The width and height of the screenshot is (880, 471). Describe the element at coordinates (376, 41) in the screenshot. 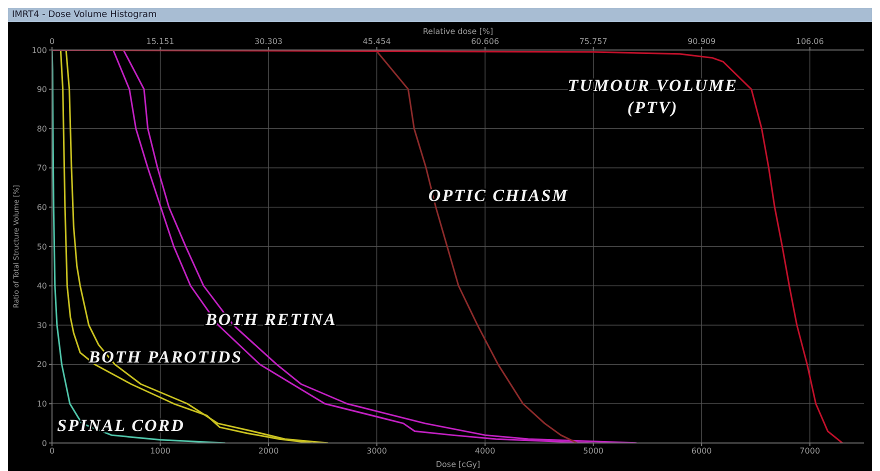

I see `x2-tick-label: 45.454` at that location.